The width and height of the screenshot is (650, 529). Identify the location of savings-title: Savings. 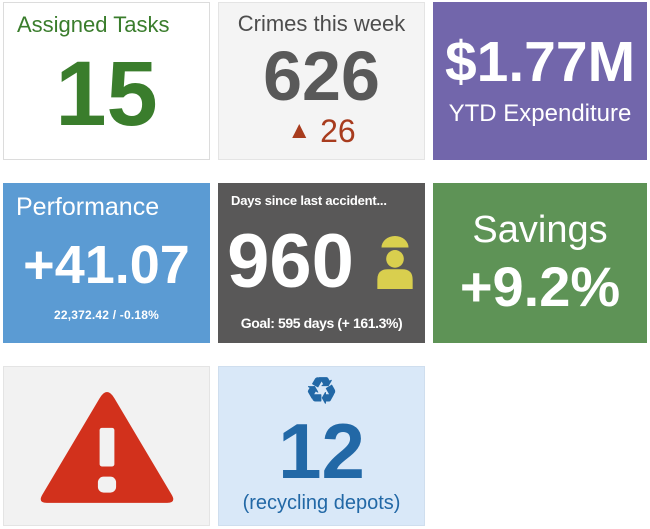
(540, 230).